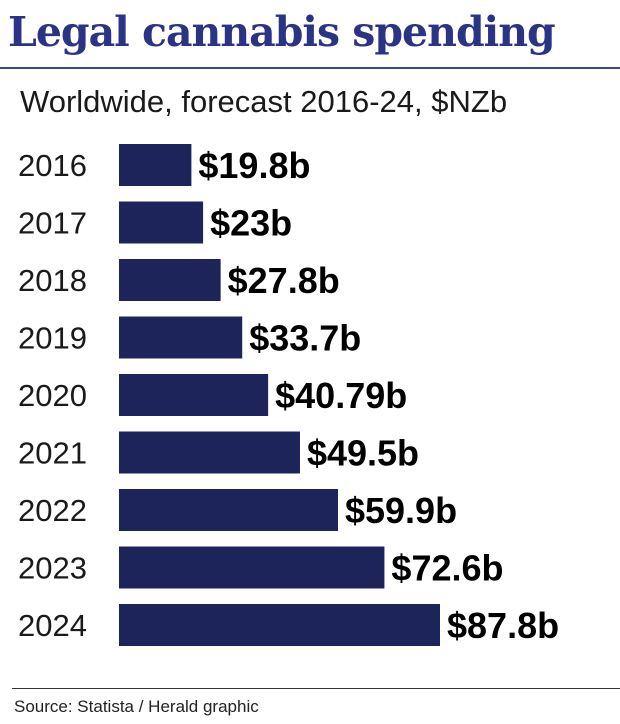 The height and width of the screenshot is (724, 620). I want to click on value-label: $19.8b, so click(254, 165).